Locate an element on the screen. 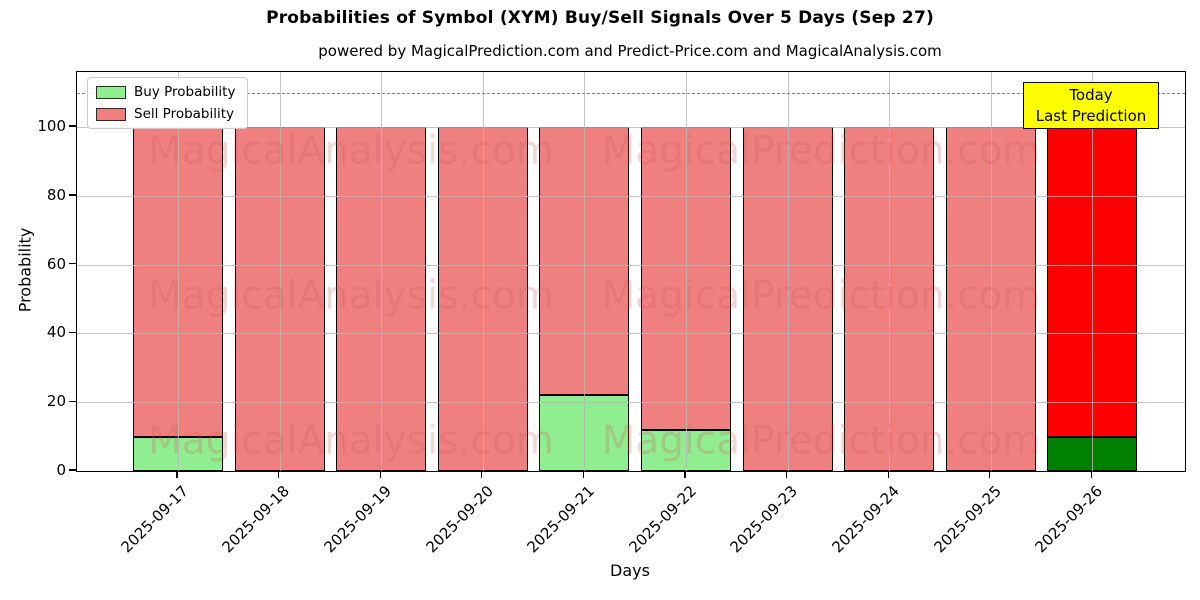 This screenshot has width=1200, height=600. y-tick-label: 80 is located at coordinates (56, 194).